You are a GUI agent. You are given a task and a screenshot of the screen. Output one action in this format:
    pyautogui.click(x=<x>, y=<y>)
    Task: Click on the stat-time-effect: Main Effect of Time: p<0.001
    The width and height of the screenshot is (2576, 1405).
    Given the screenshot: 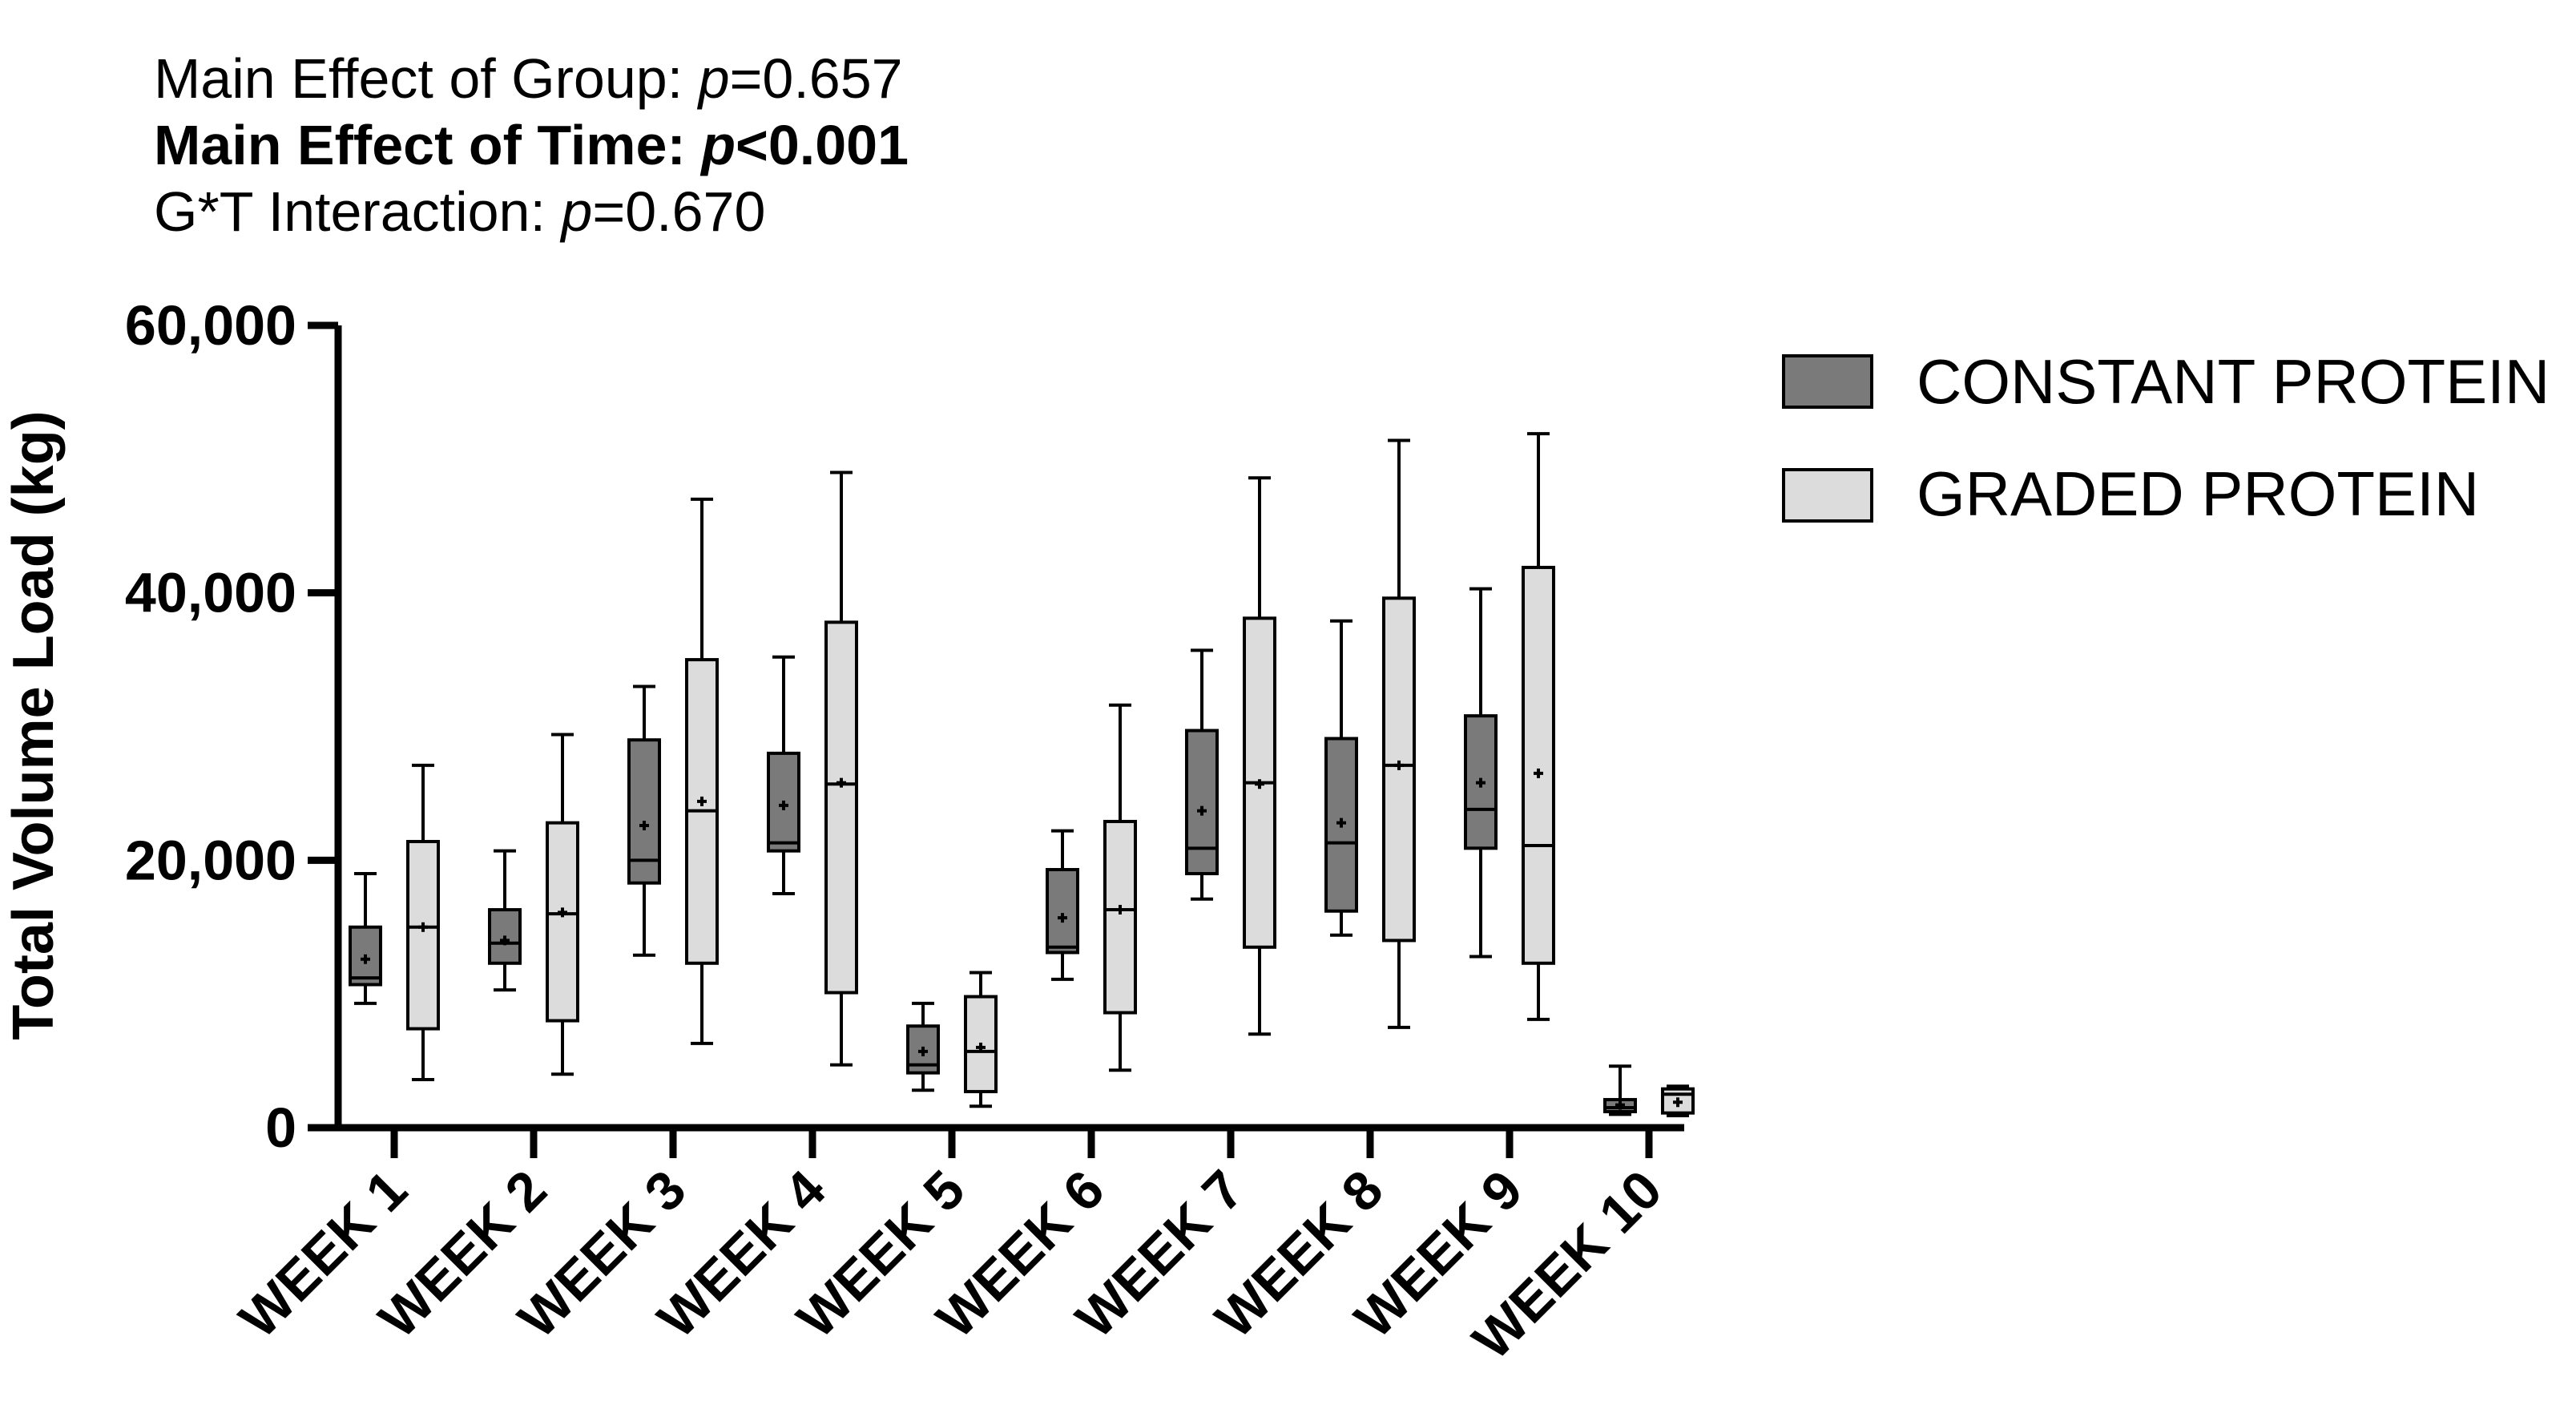 What is the action you would take?
    pyautogui.click(x=531, y=145)
    